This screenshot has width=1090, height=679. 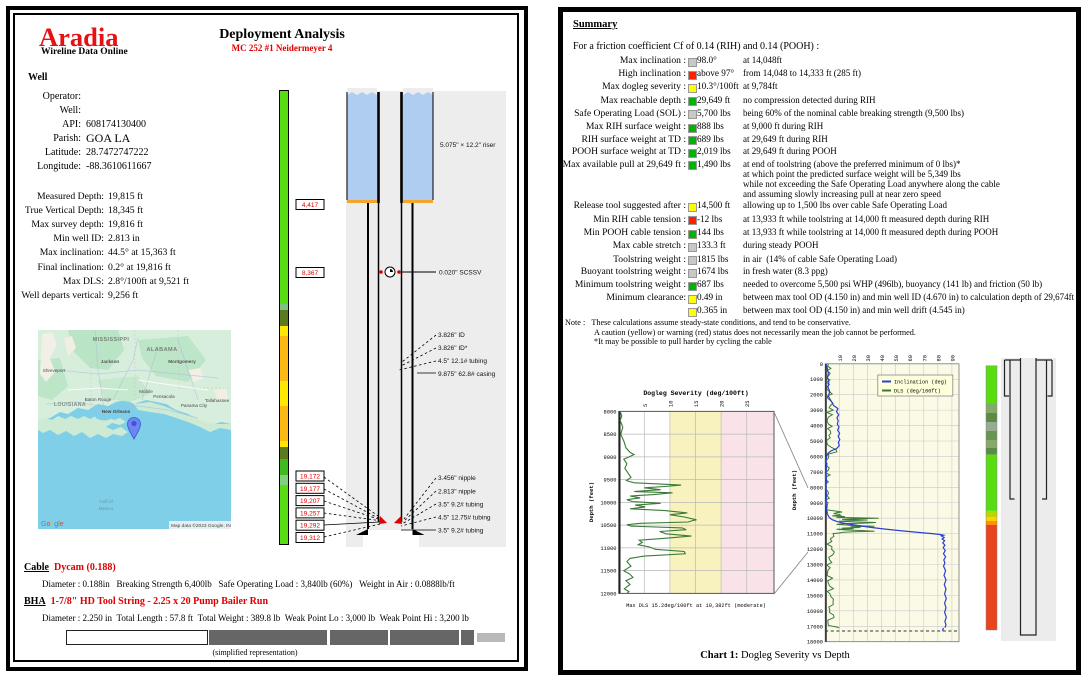 What do you see at coordinates (310, 273) in the screenshot?
I see `svg-text: 8,367` at bounding box center [310, 273].